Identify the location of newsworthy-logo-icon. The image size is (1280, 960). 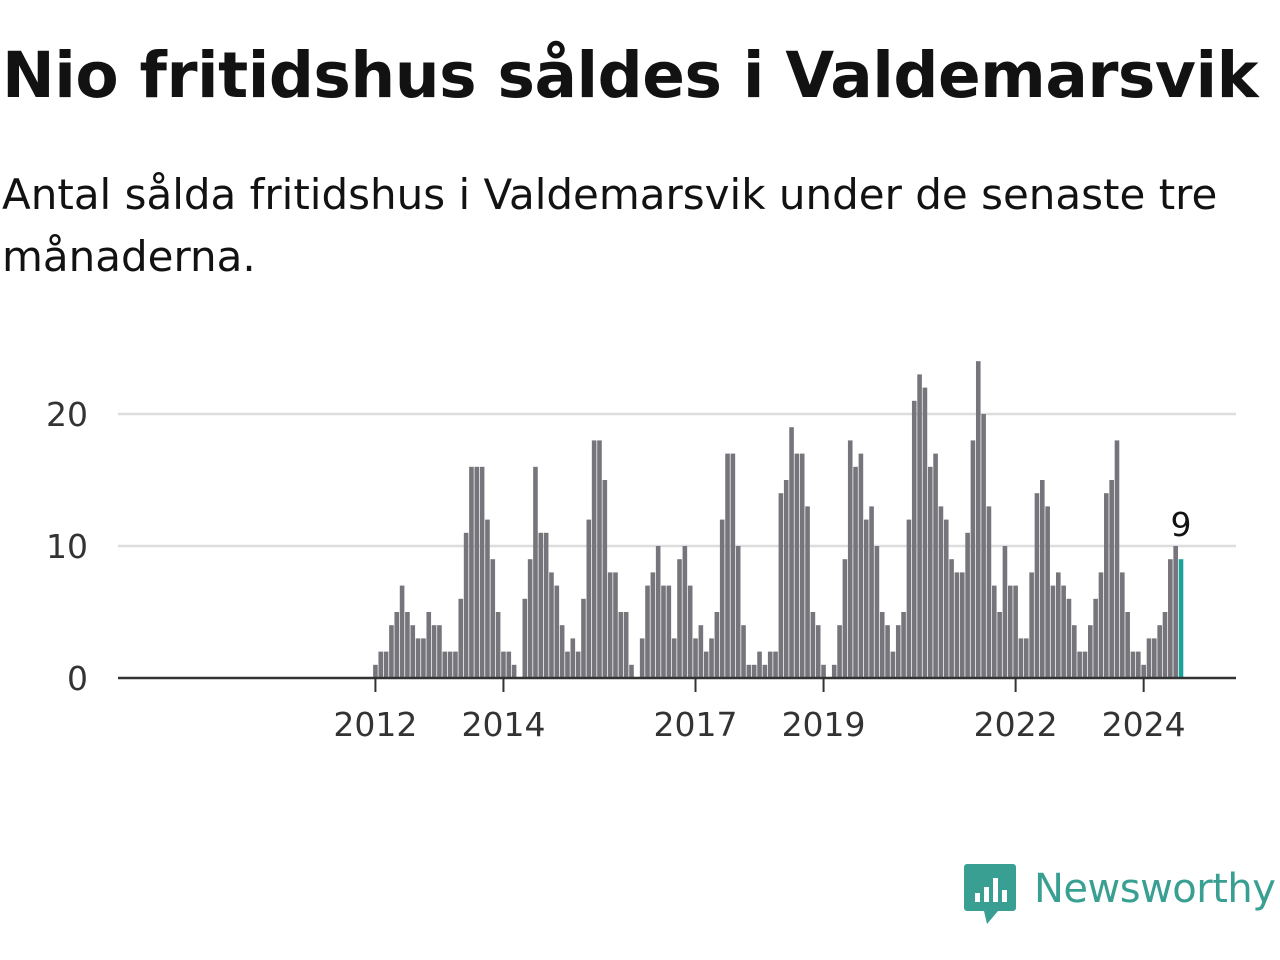
(990, 894).